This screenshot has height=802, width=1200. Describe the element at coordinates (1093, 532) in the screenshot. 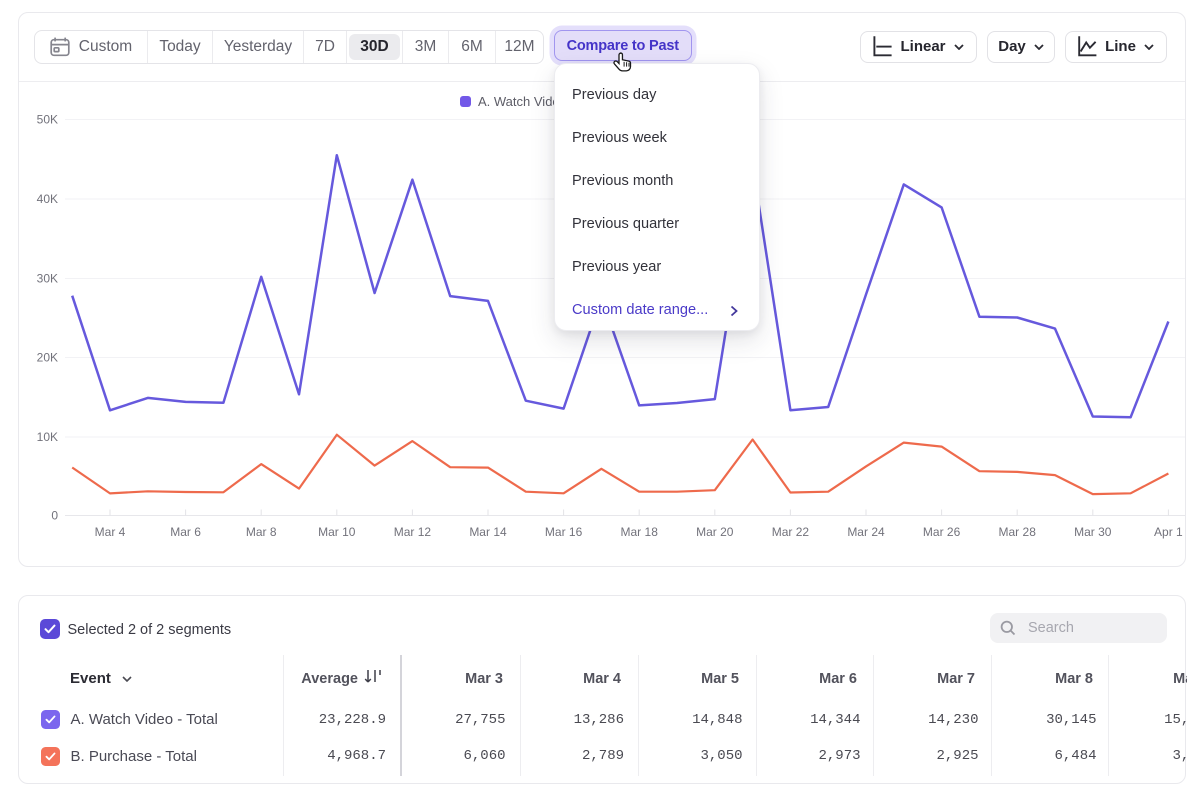

I see `svg-text: Mar 30` at that location.